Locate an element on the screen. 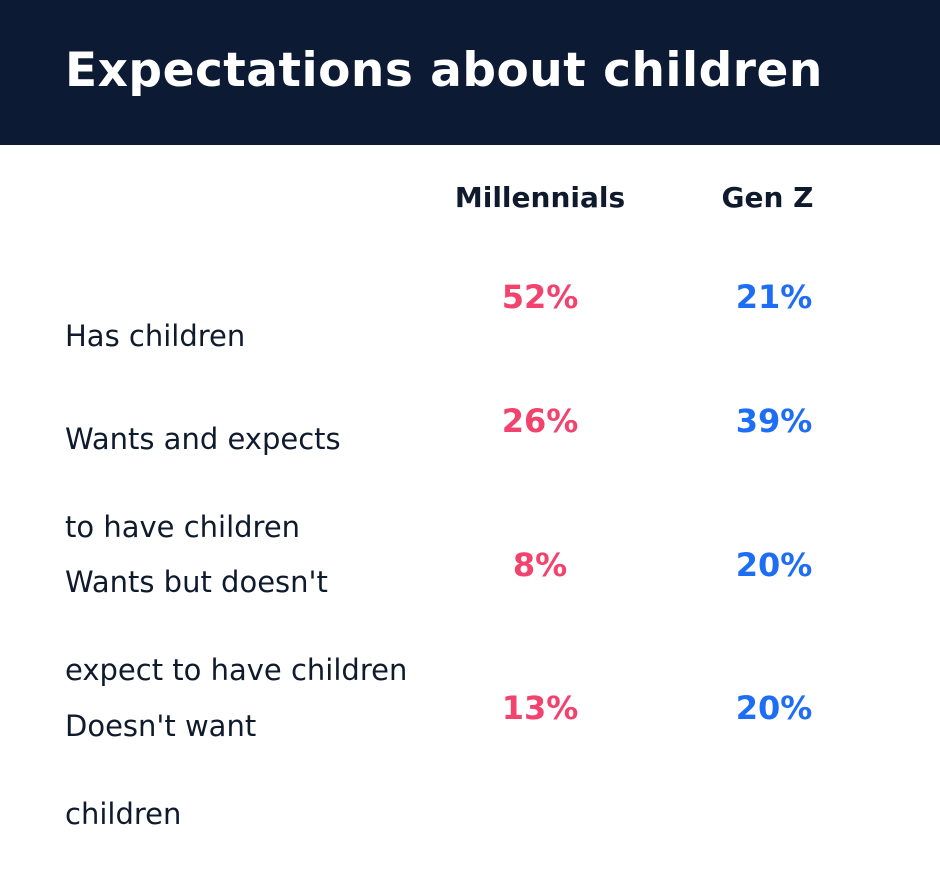  row-label-line: children is located at coordinates (123, 814).